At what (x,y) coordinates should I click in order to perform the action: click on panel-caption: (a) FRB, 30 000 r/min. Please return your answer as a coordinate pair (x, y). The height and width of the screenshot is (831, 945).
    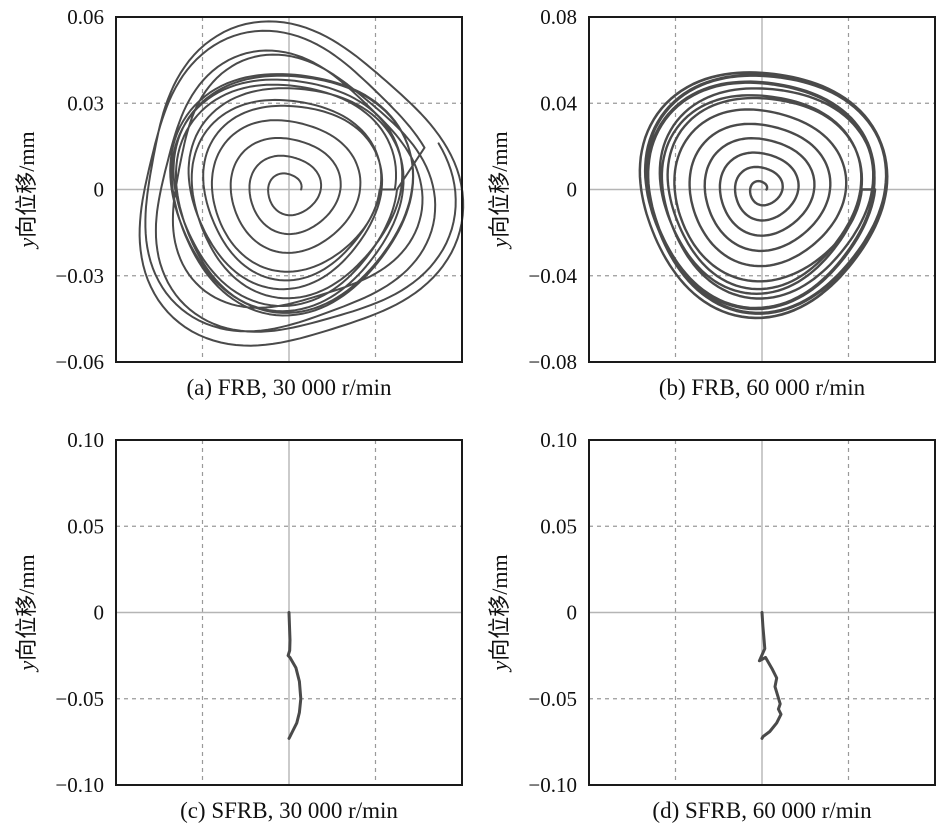
    Looking at the image, I should click on (289, 387).